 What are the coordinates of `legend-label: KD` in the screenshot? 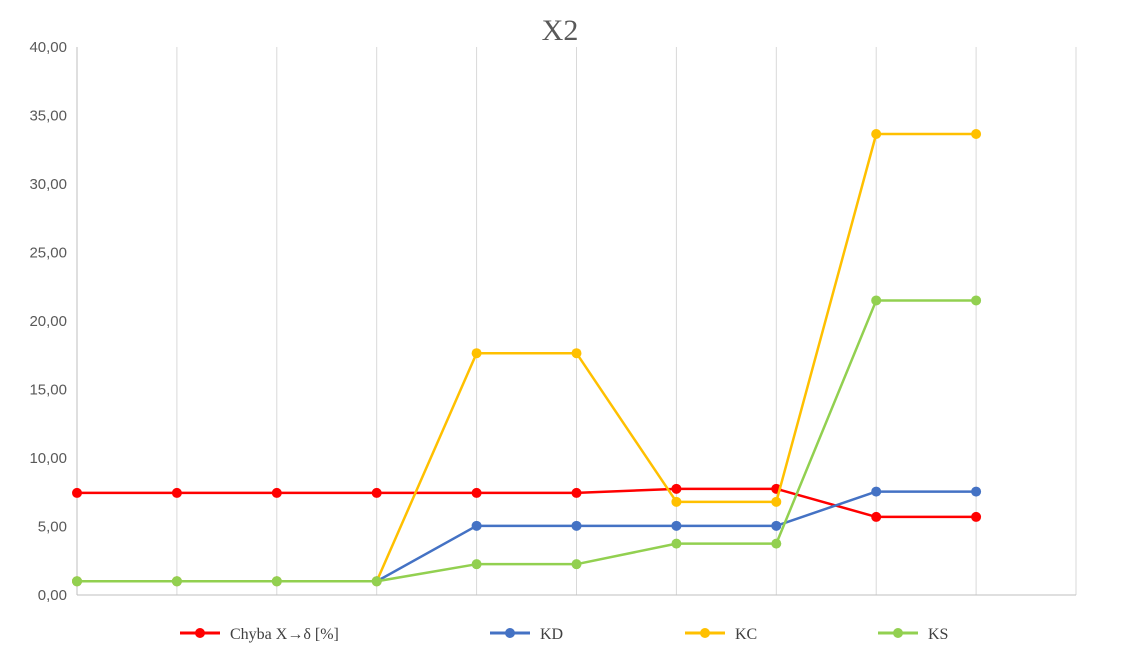 It's located at (551, 634).